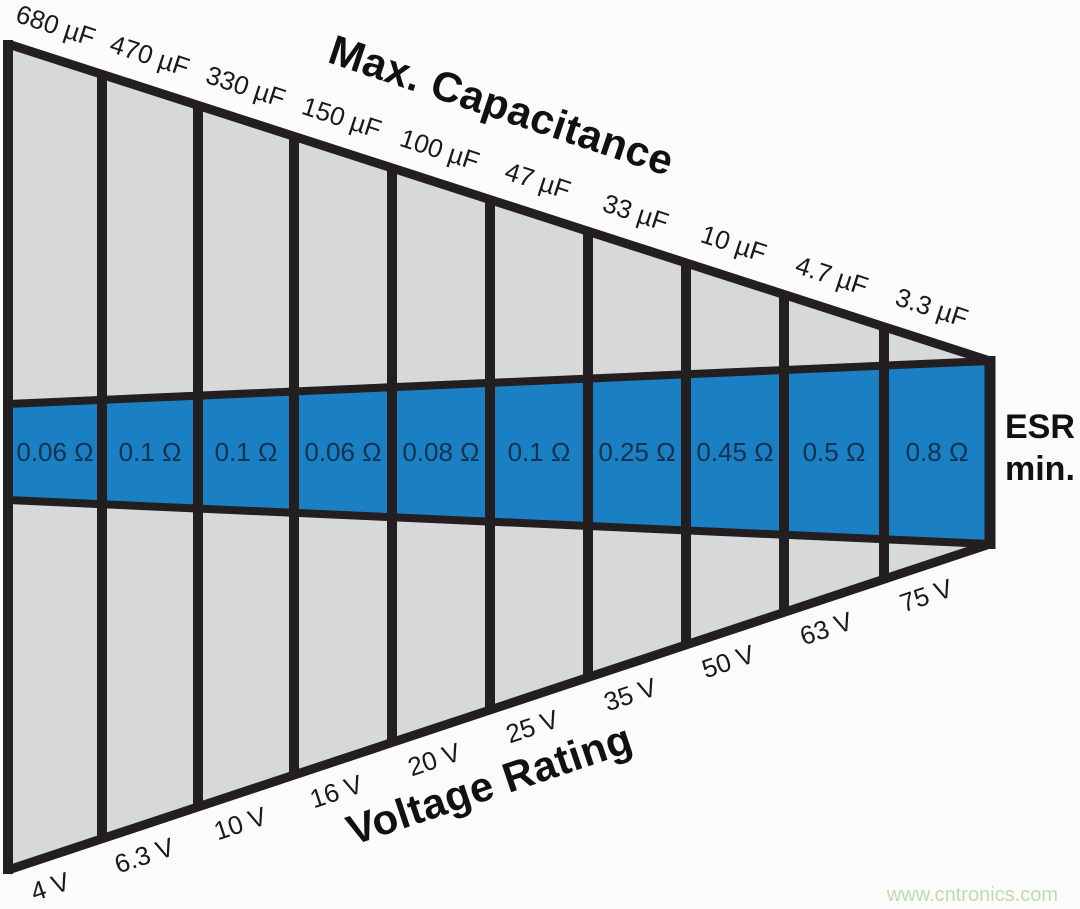 Image resolution: width=1080 pixels, height=909 pixels. I want to click on voltage-label: 75 V, so click(926, 596).